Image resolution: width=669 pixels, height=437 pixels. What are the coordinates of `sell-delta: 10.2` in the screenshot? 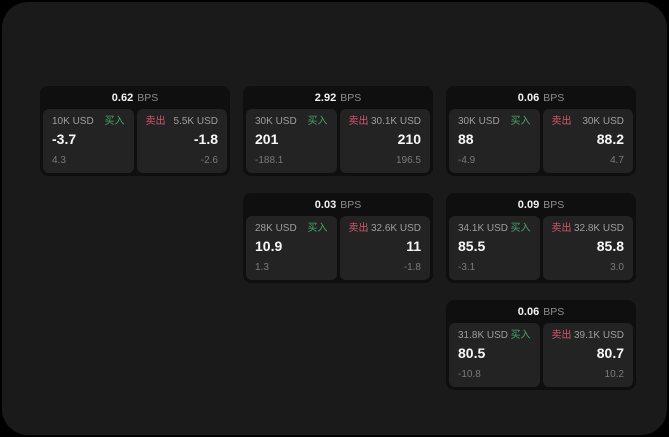 It's located at (614, 374).